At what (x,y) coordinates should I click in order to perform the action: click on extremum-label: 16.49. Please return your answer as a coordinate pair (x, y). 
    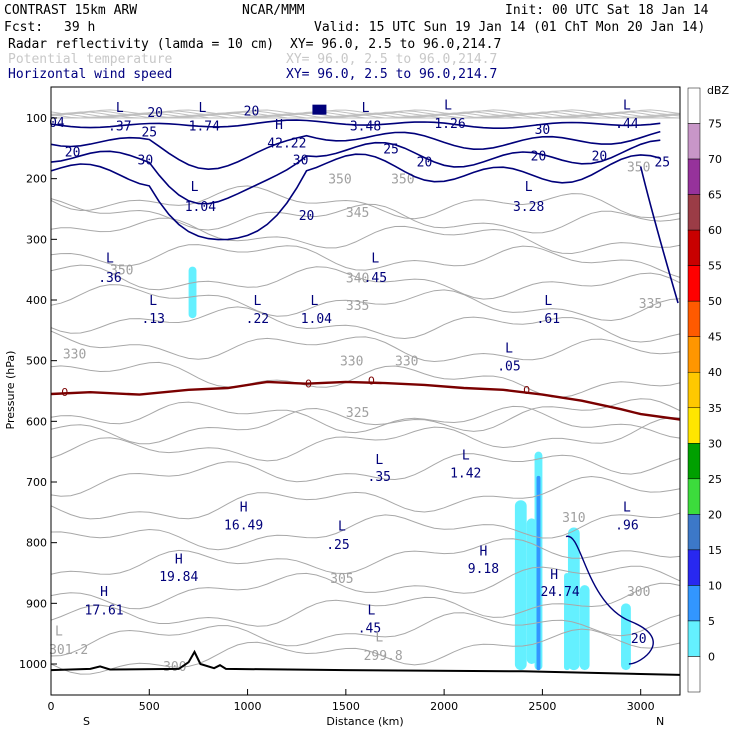
    Looking at the image, I should click on (243, 525).